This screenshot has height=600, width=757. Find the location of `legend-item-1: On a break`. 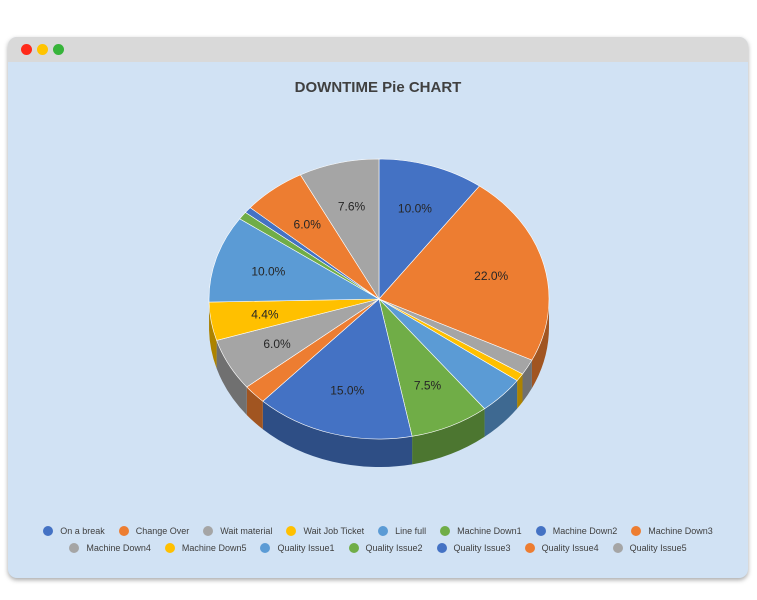

legend-item-1: On a break is located at coordinates (74, 530).